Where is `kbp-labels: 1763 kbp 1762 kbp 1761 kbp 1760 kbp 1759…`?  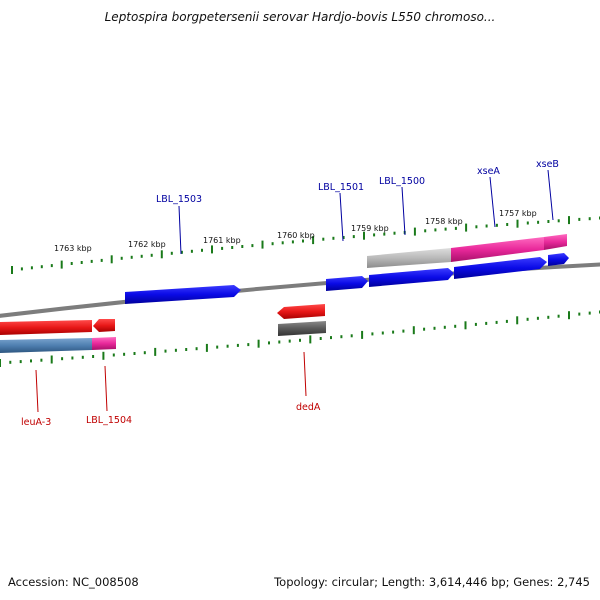 kbp-labels: 1763 kbp 1762 kbp 1761 kbp 1760 kbp 1759… is located at coordinates (295, 231).